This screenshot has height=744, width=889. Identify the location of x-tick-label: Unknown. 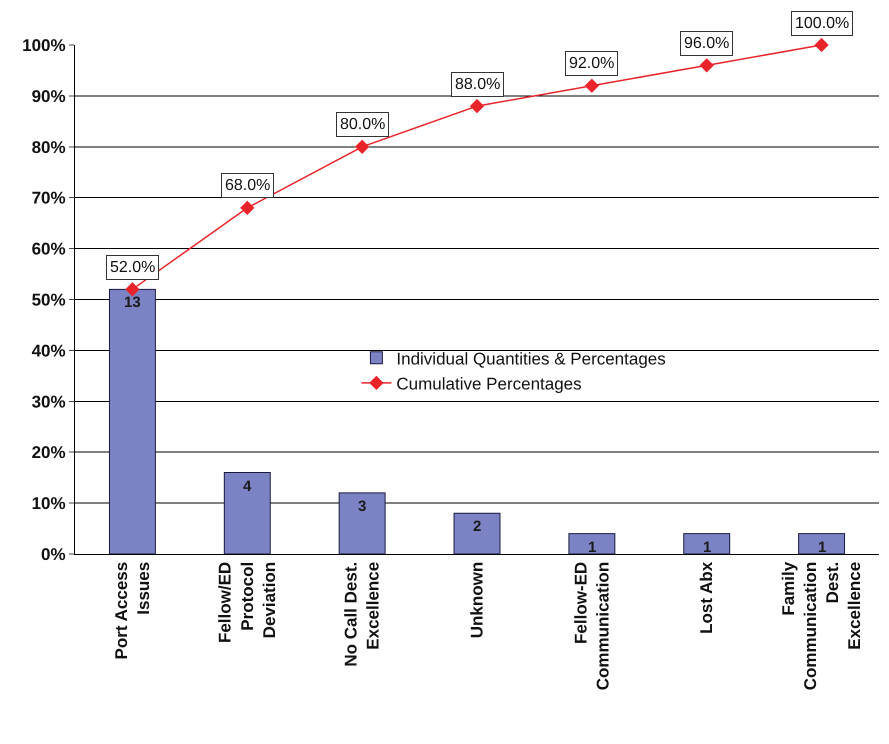
(477, 600).